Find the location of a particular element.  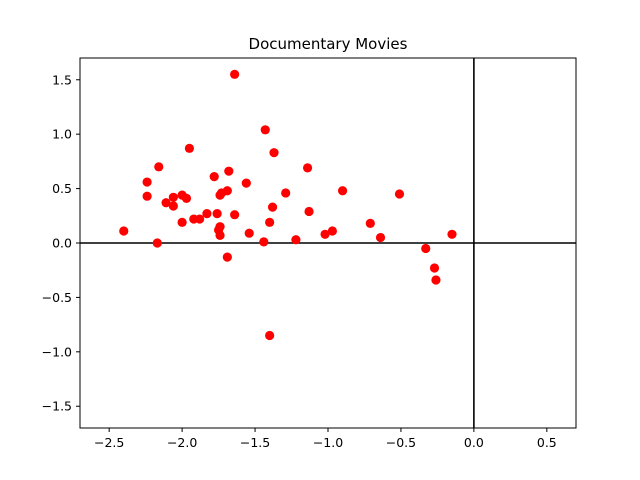

x-tick-label: −1.5 is located at coordinates (255, 442).